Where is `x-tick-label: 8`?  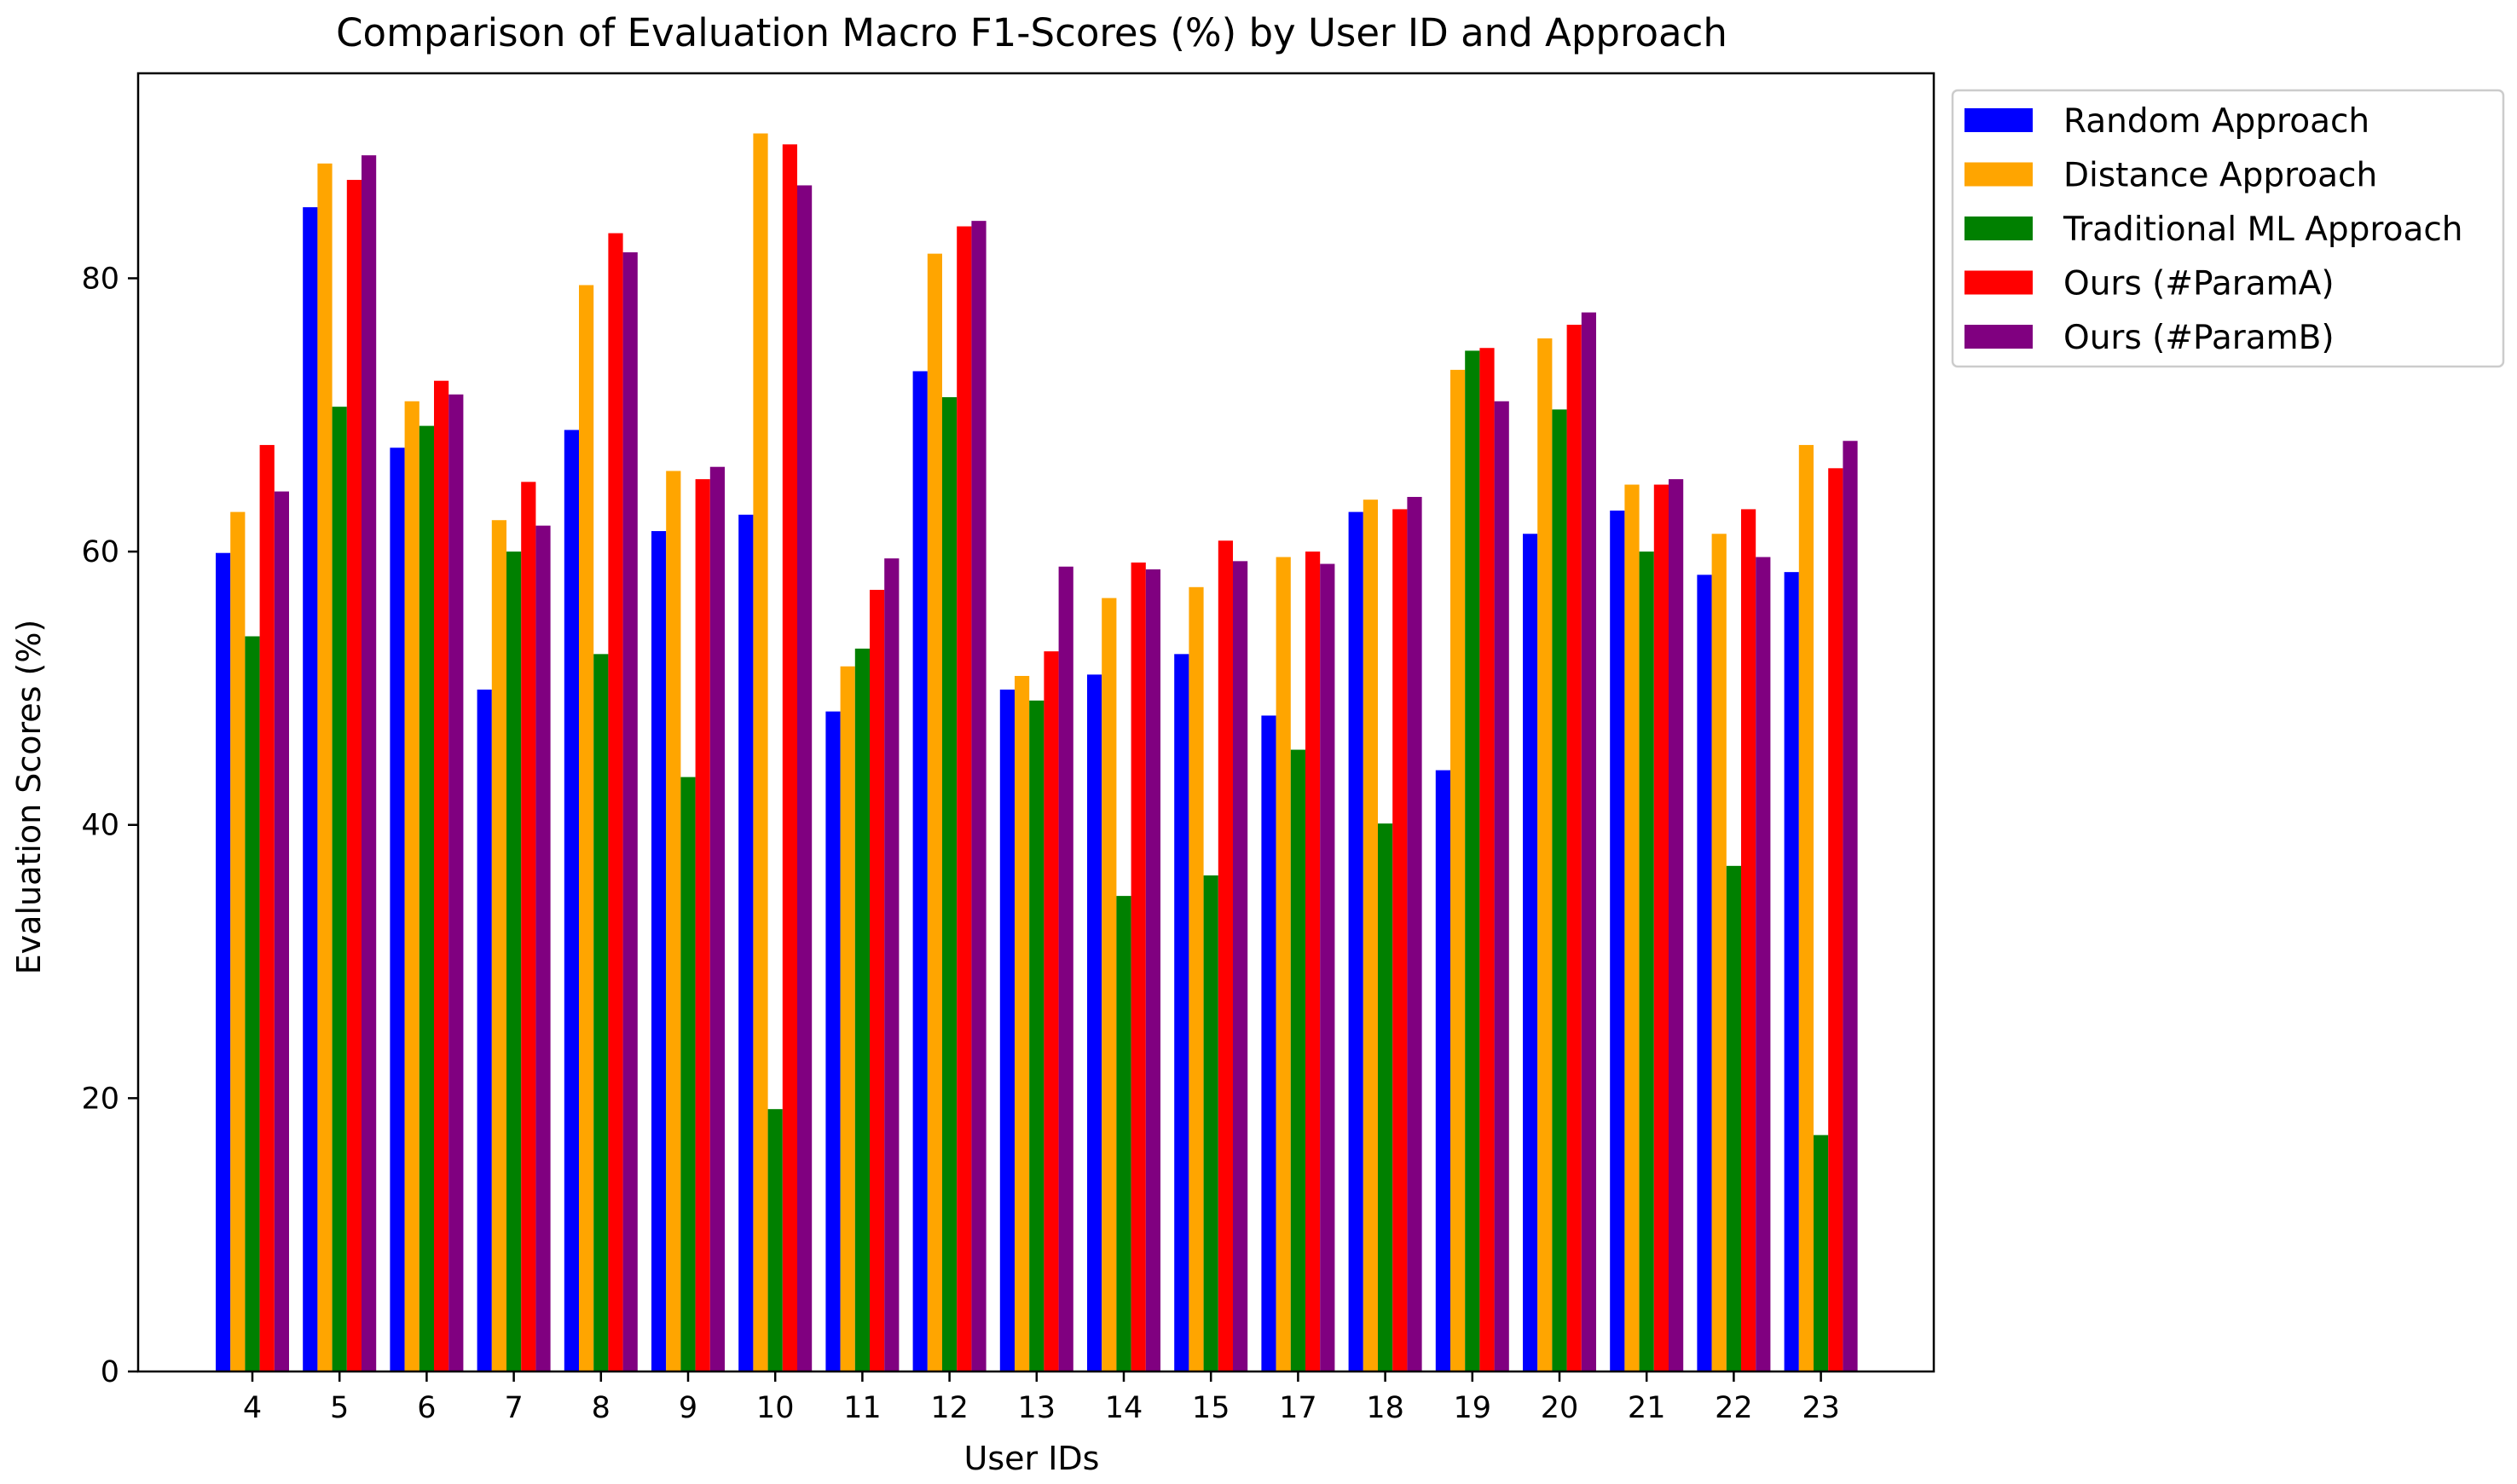 x-tick-label: 8 is located at coordinates (601, 1408).